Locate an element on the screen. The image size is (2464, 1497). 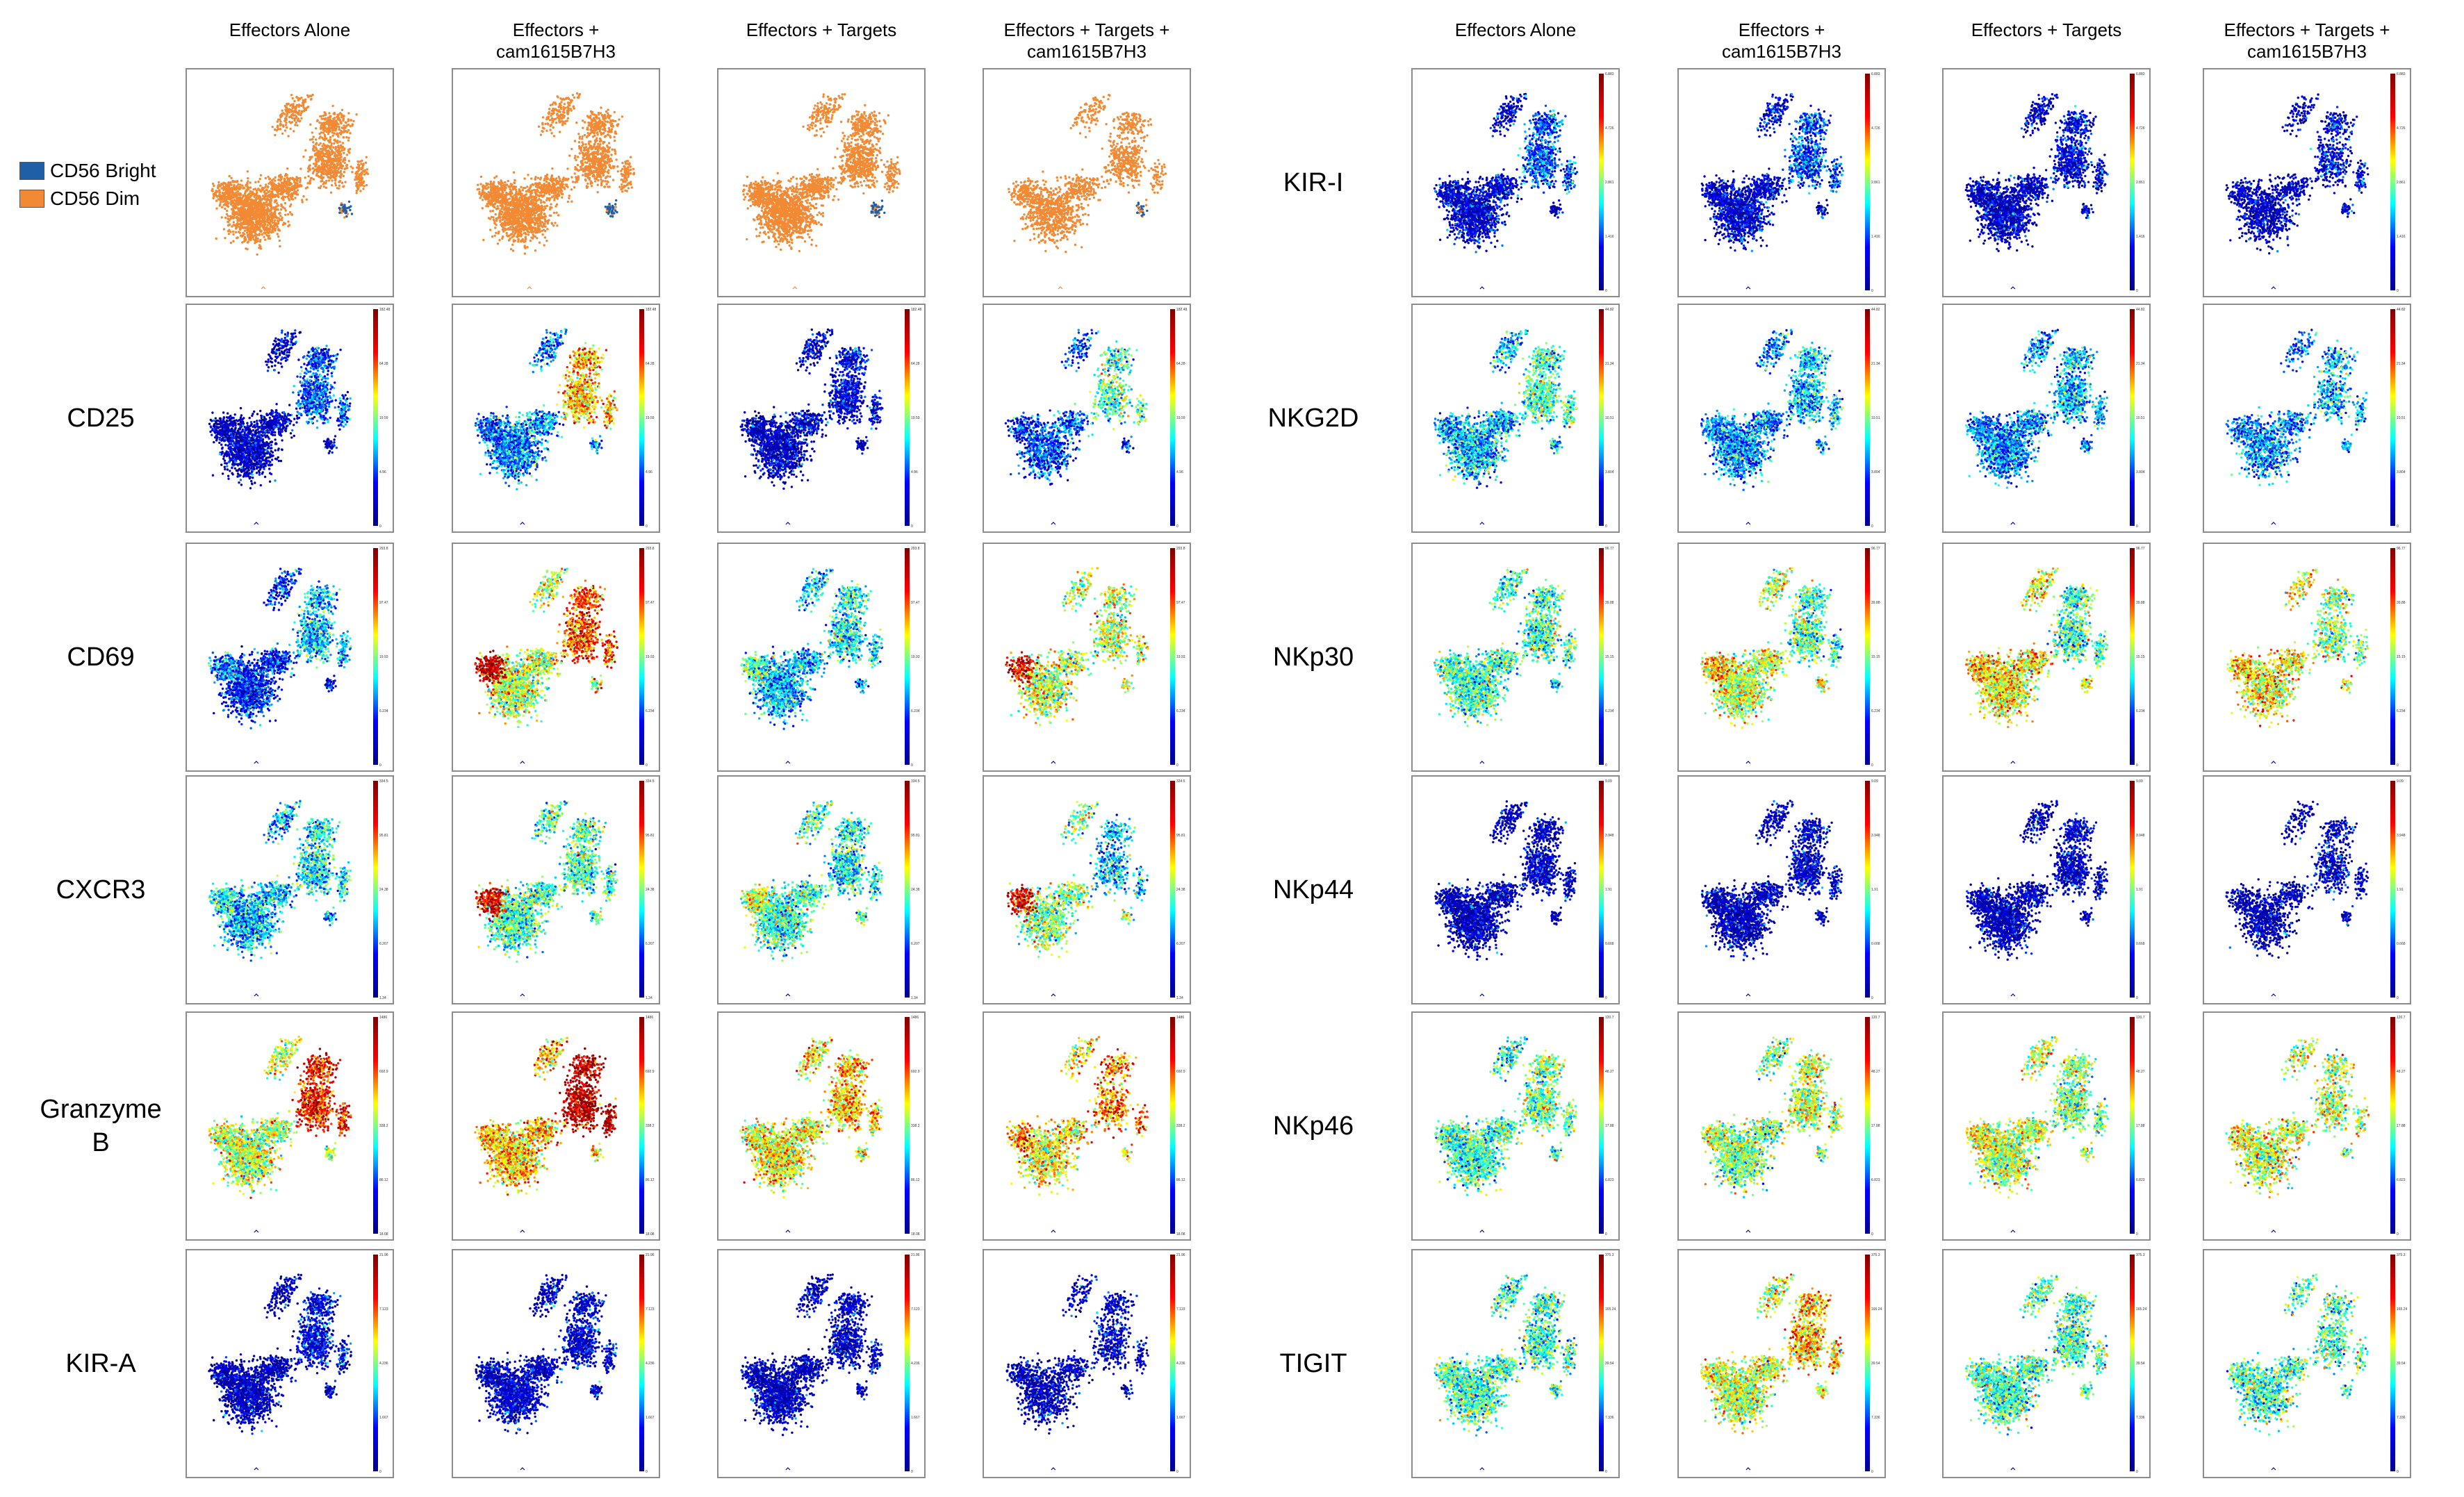
row-label: NKp46 is located at coordinates (1313, 1126).